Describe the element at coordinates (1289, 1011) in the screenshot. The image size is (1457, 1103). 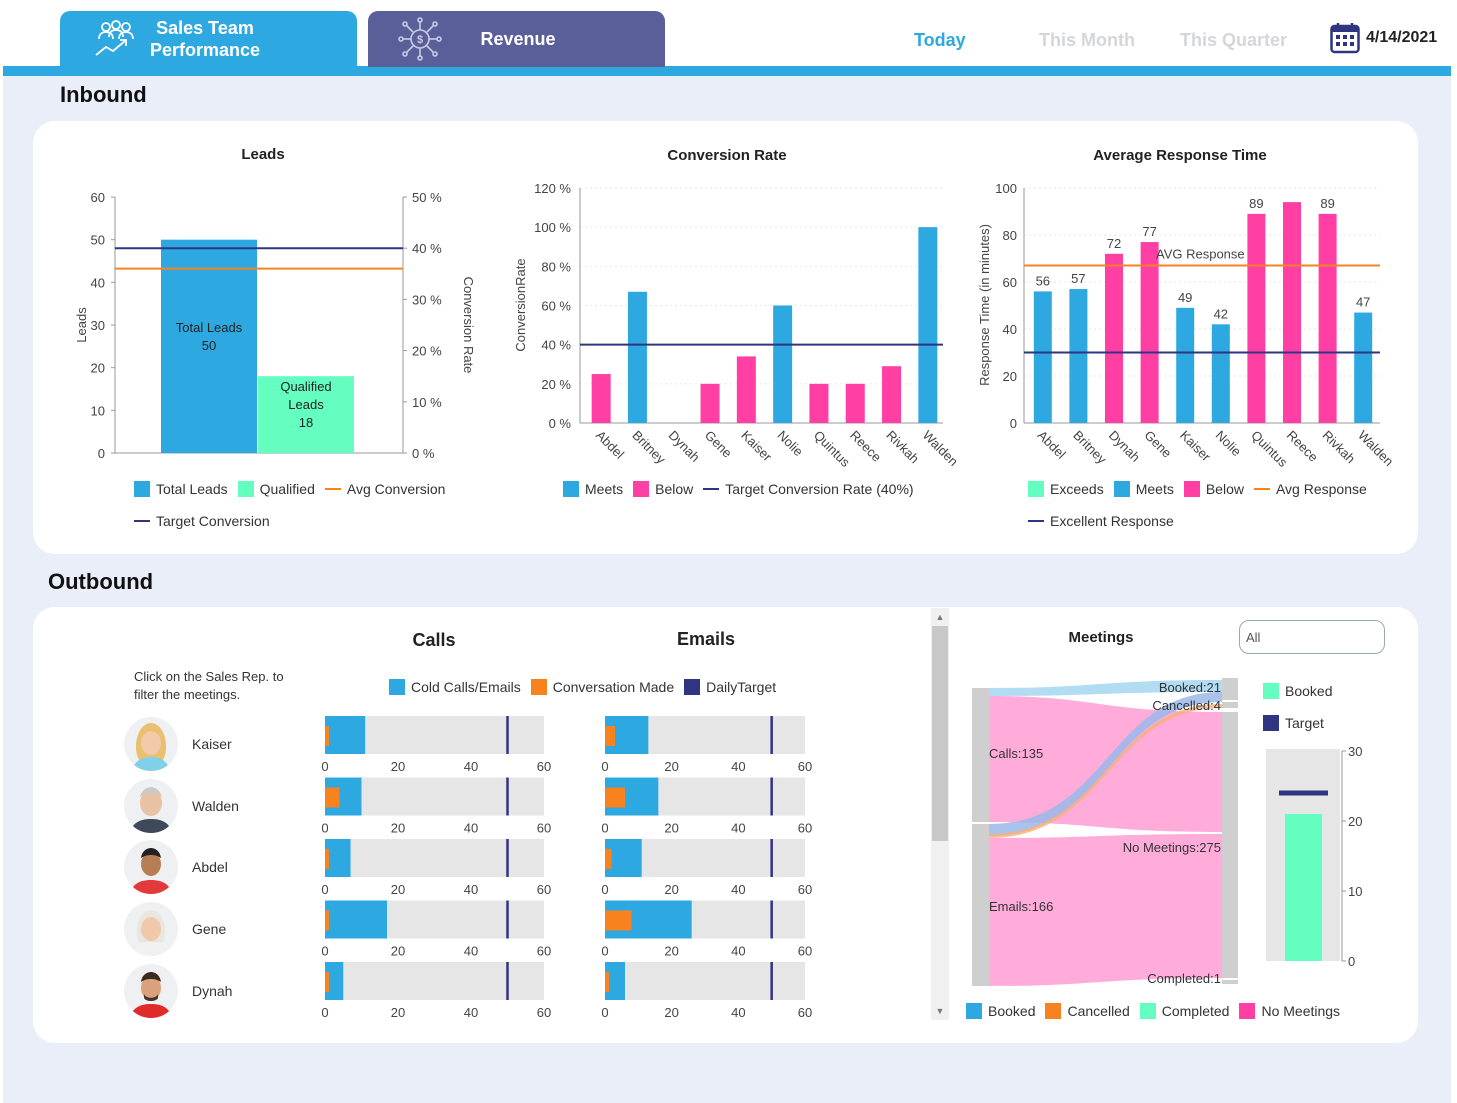
I see `legend-no-meetings: No Meetings` at that location.